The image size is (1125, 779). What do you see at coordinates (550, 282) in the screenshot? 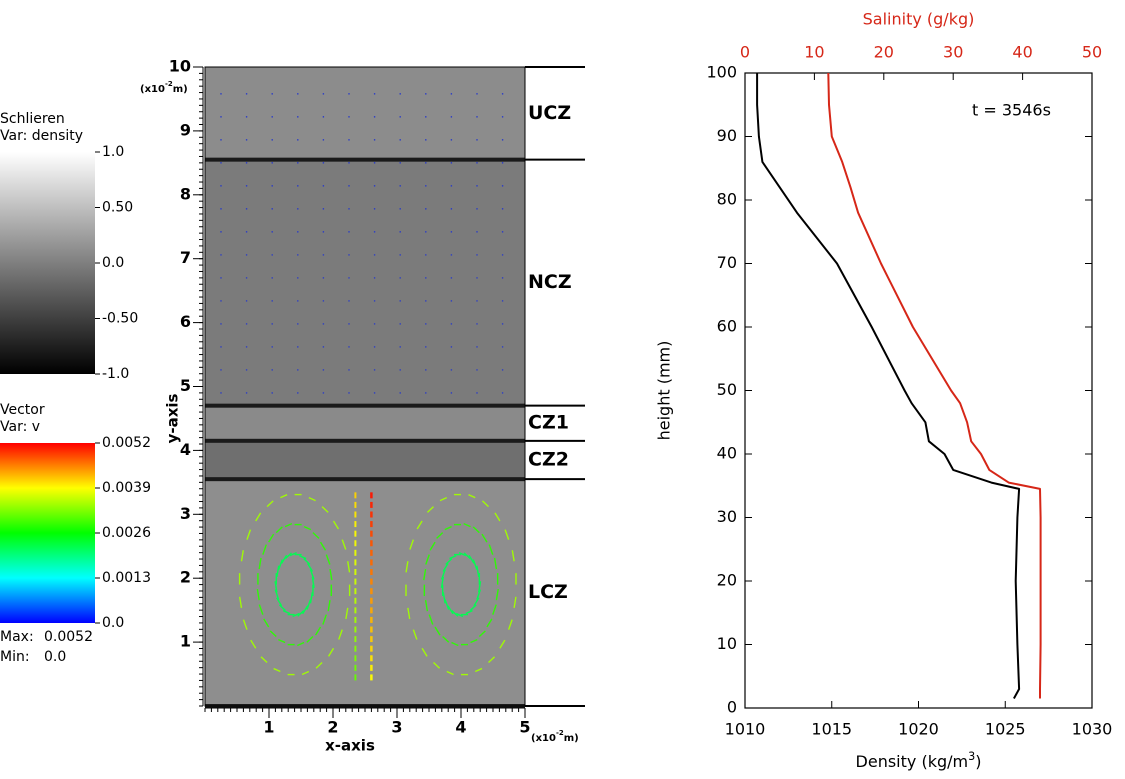
I see `zone-label: NCZ` at bounding box center [550, 282].